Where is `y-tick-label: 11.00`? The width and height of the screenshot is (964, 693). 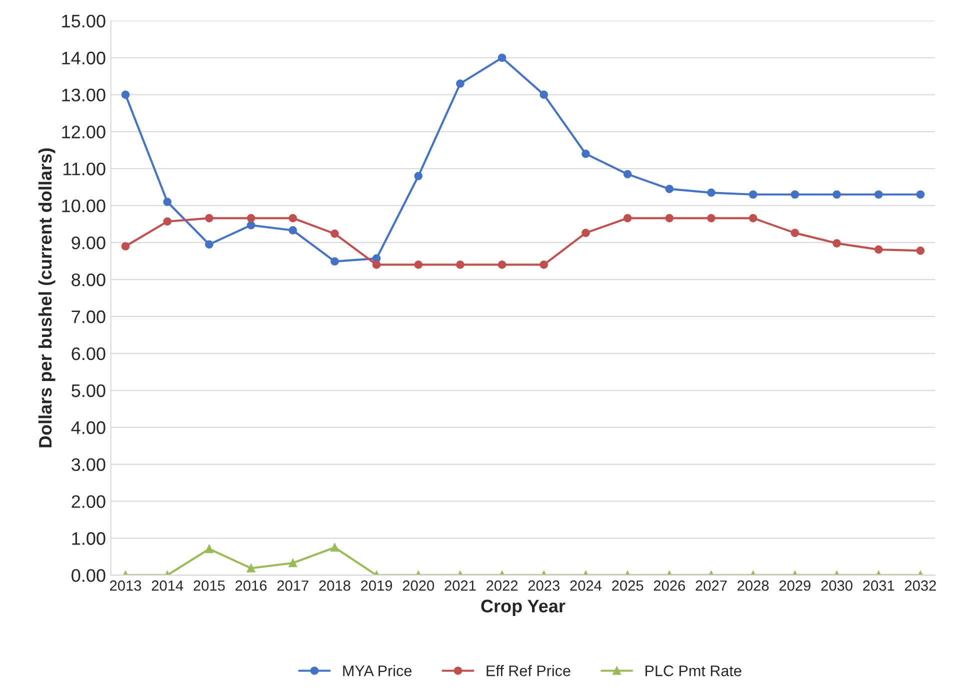
y-tick-label: 11.00 is located at coordinates (85, 169).